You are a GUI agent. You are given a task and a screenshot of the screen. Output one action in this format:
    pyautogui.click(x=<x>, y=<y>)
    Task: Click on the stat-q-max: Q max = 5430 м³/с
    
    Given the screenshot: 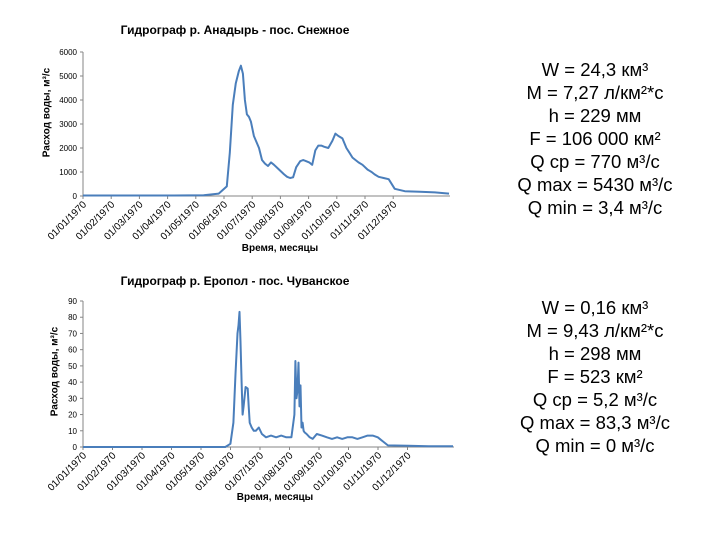 What is the action you would take?
    pyautogui.click(x=595, y=184)
    